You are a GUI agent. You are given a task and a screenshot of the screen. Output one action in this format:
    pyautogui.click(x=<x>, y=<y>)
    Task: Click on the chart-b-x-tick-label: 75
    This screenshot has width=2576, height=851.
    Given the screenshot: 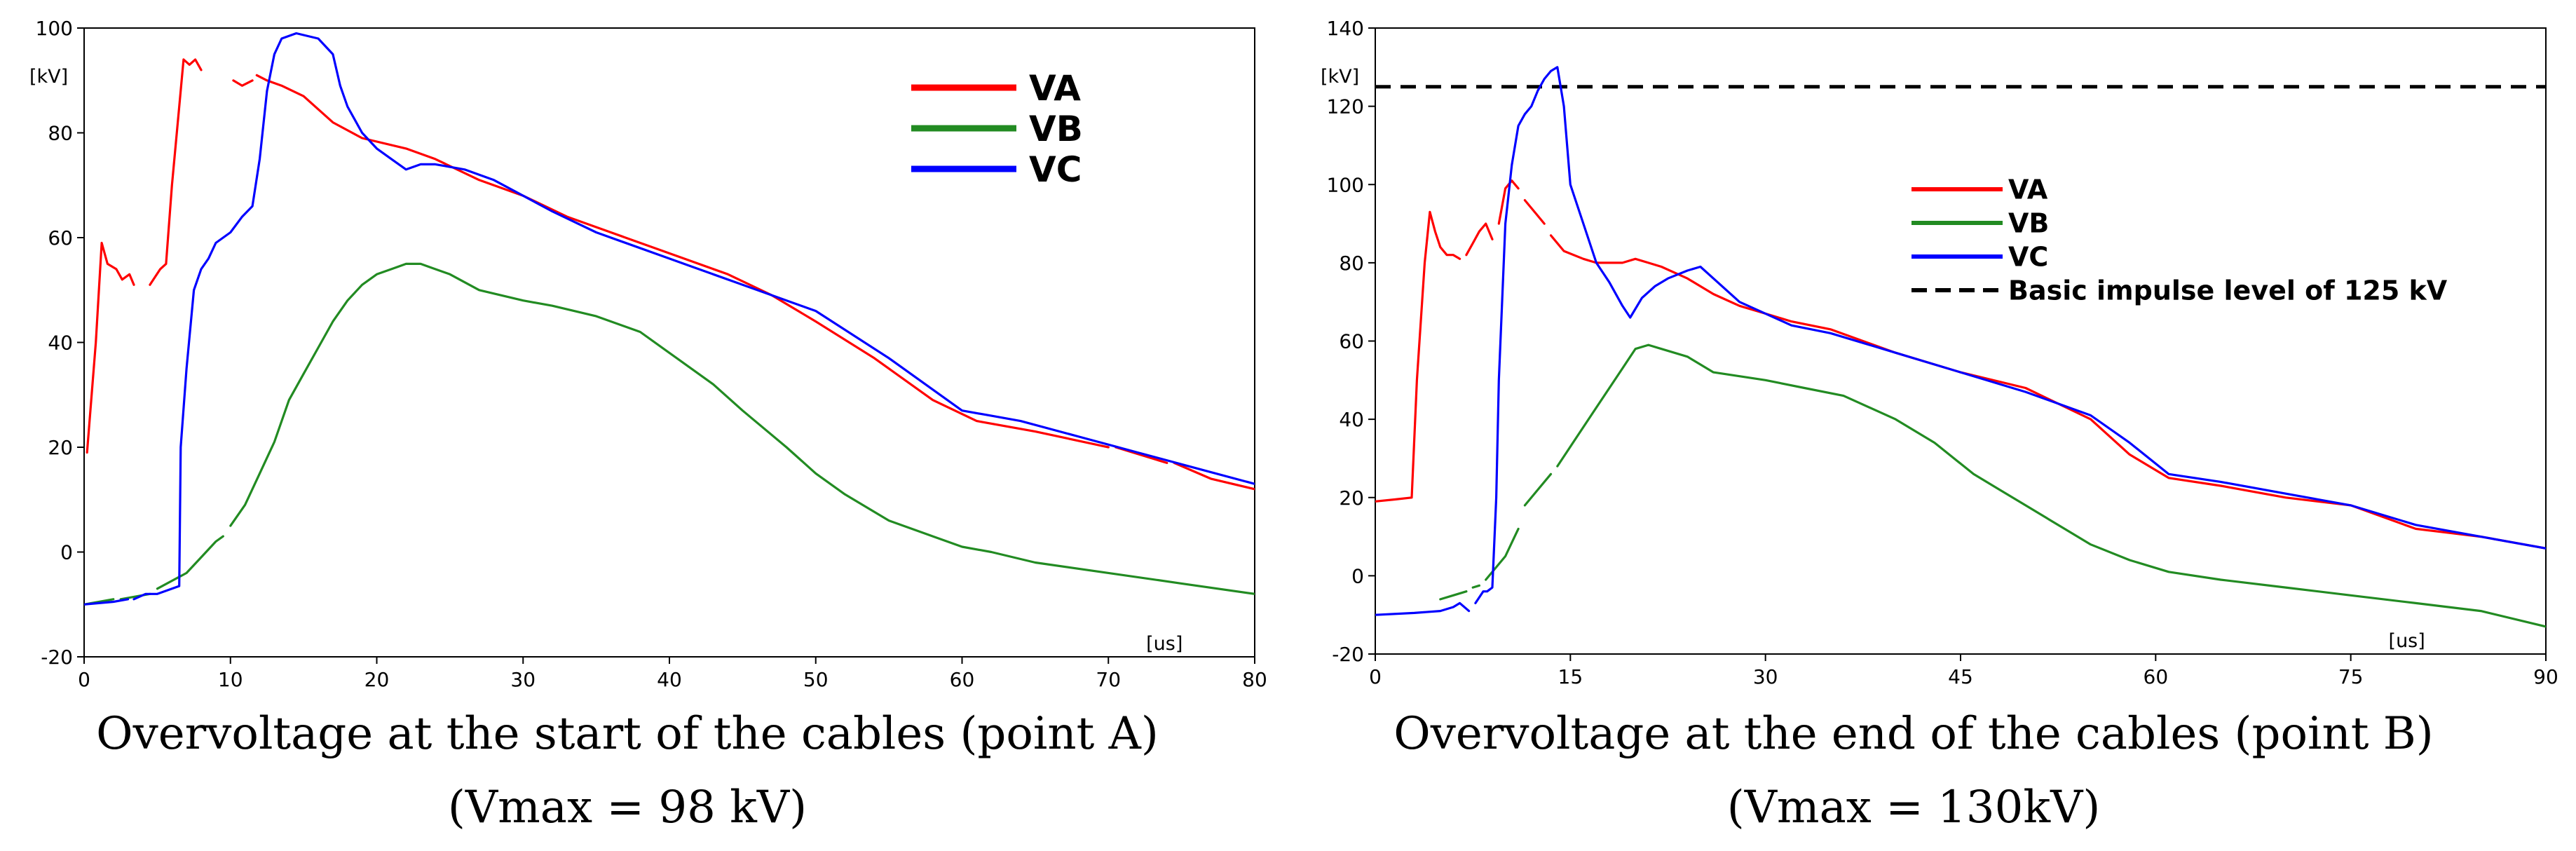 What is the action you would take?
    pyautogui.click(x=2351, y=676)
    